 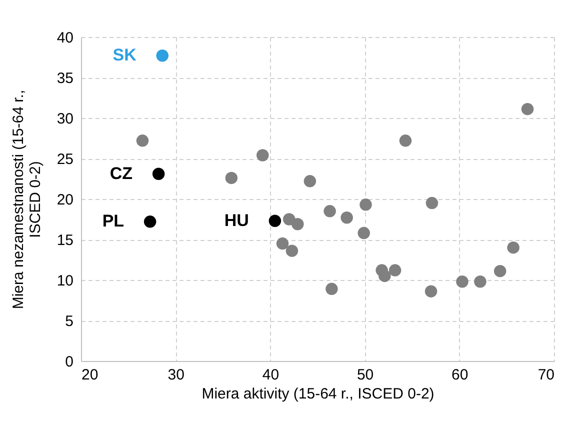 What do you see at coordinates (27, 200) in the screenshot?
I see `y-axis-title: Miera nezamestnanosti (15-64 r., ISCED 0-2)` at bounding box center [27, 200].